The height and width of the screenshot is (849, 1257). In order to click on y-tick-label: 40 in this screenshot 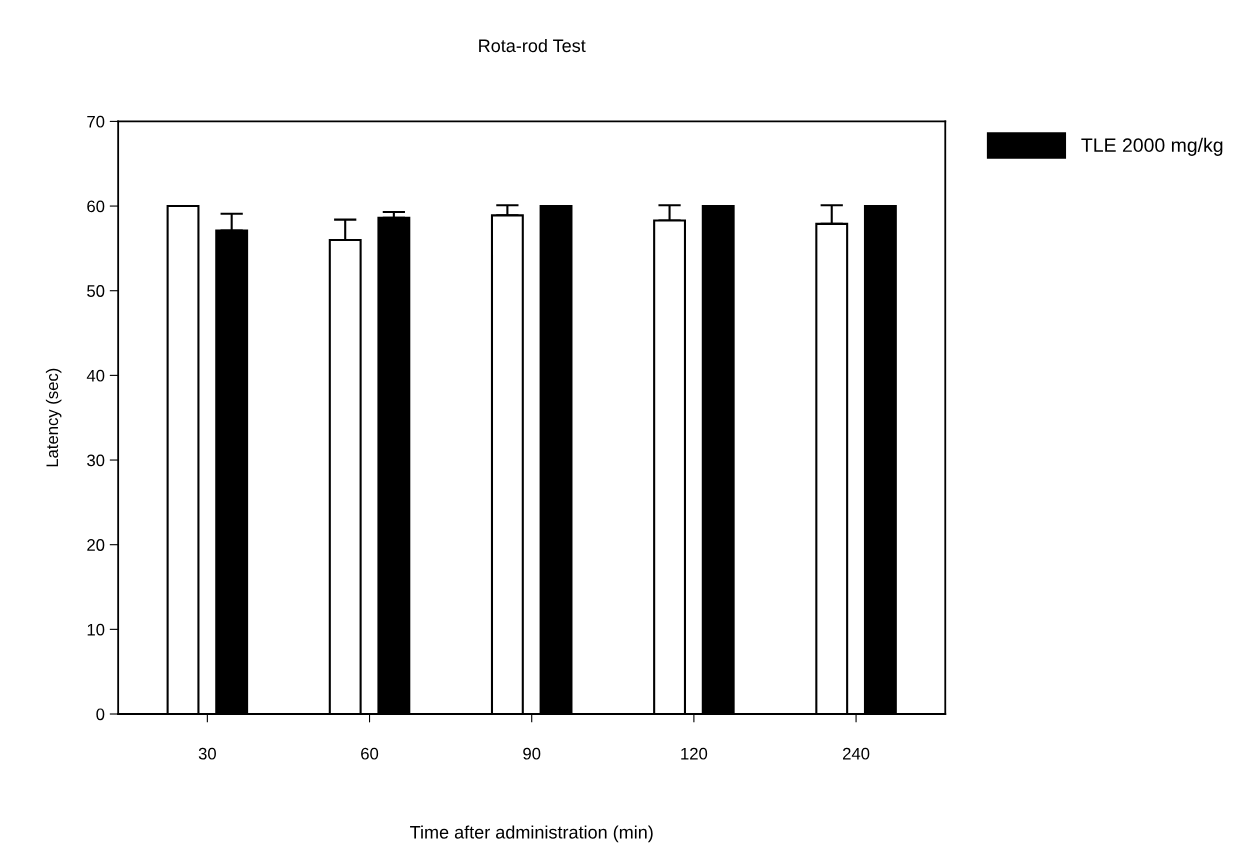, I will do `click(95, 375)`.